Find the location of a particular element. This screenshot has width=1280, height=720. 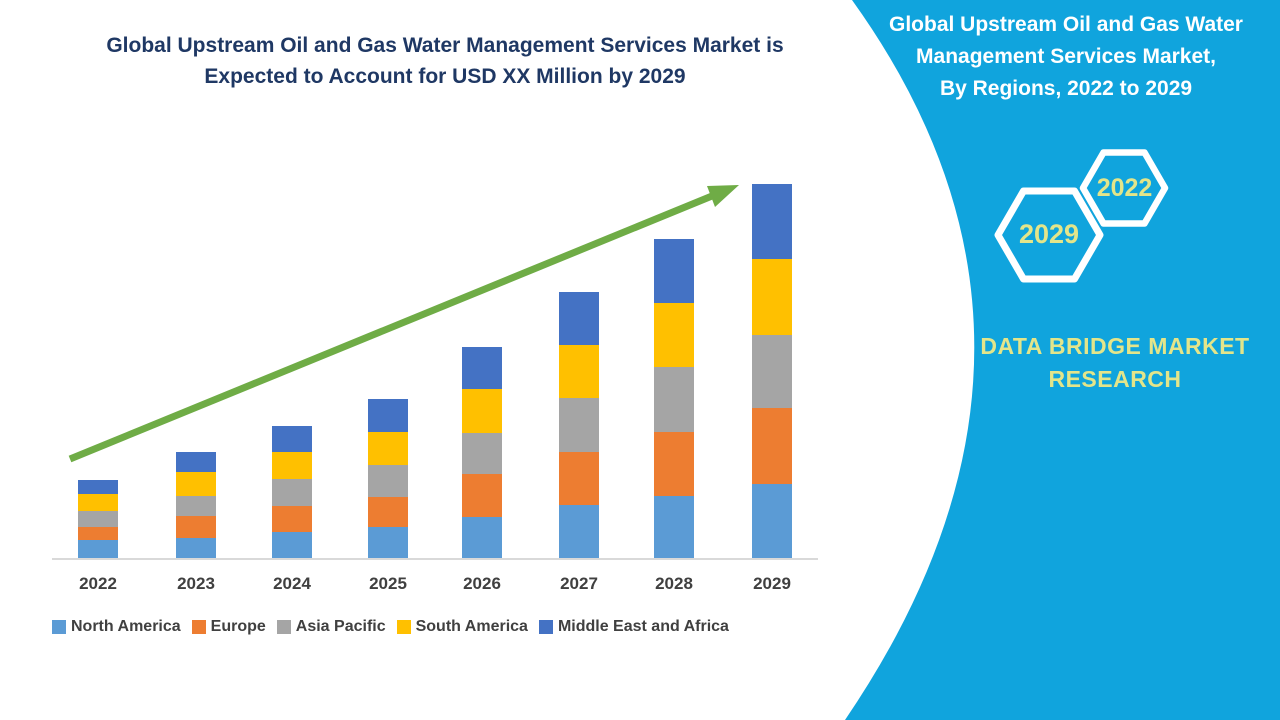

bar-segment-2024-middle-east-and-africa is located at coordinates (292, 439).